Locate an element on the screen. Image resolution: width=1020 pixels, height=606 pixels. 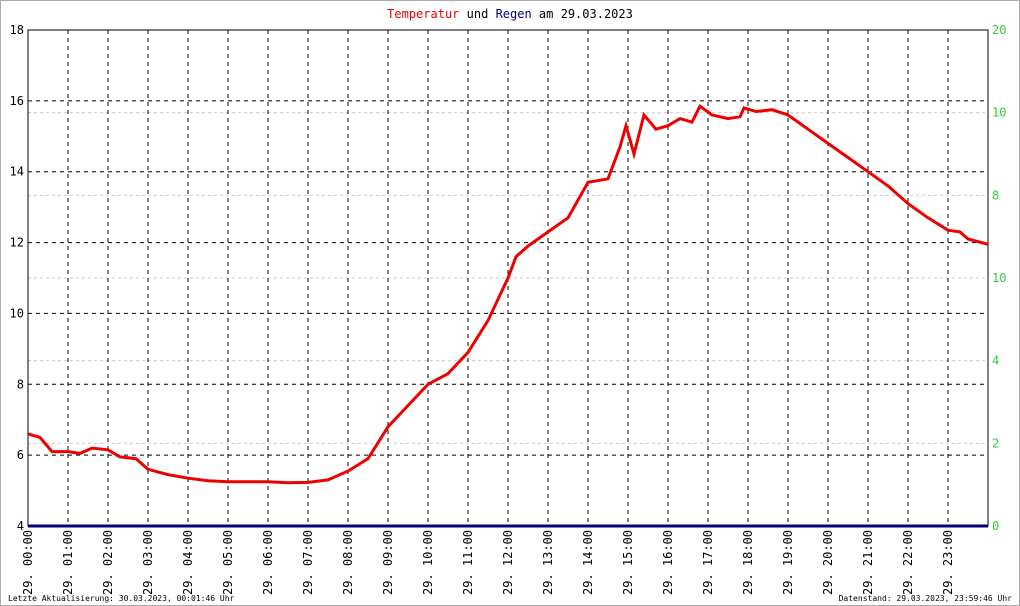
chart-title: Temperatur und Regen am 29.03.2023 is located at coordinates (510, 14).